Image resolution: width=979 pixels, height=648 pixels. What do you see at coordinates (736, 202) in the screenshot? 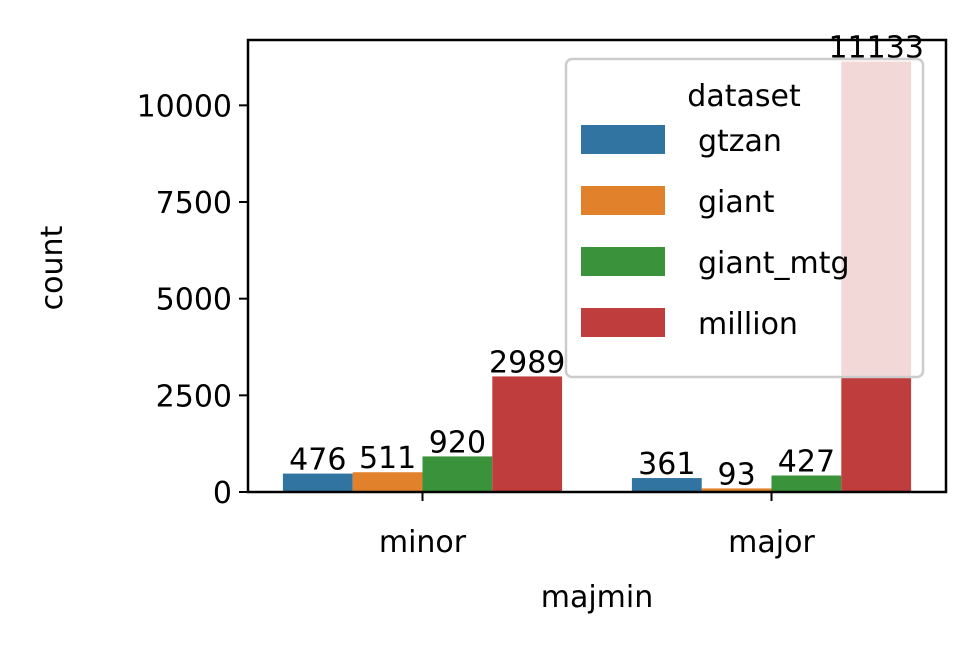
I see `legend-label-giant: giant` at bounding box center [736, 202].